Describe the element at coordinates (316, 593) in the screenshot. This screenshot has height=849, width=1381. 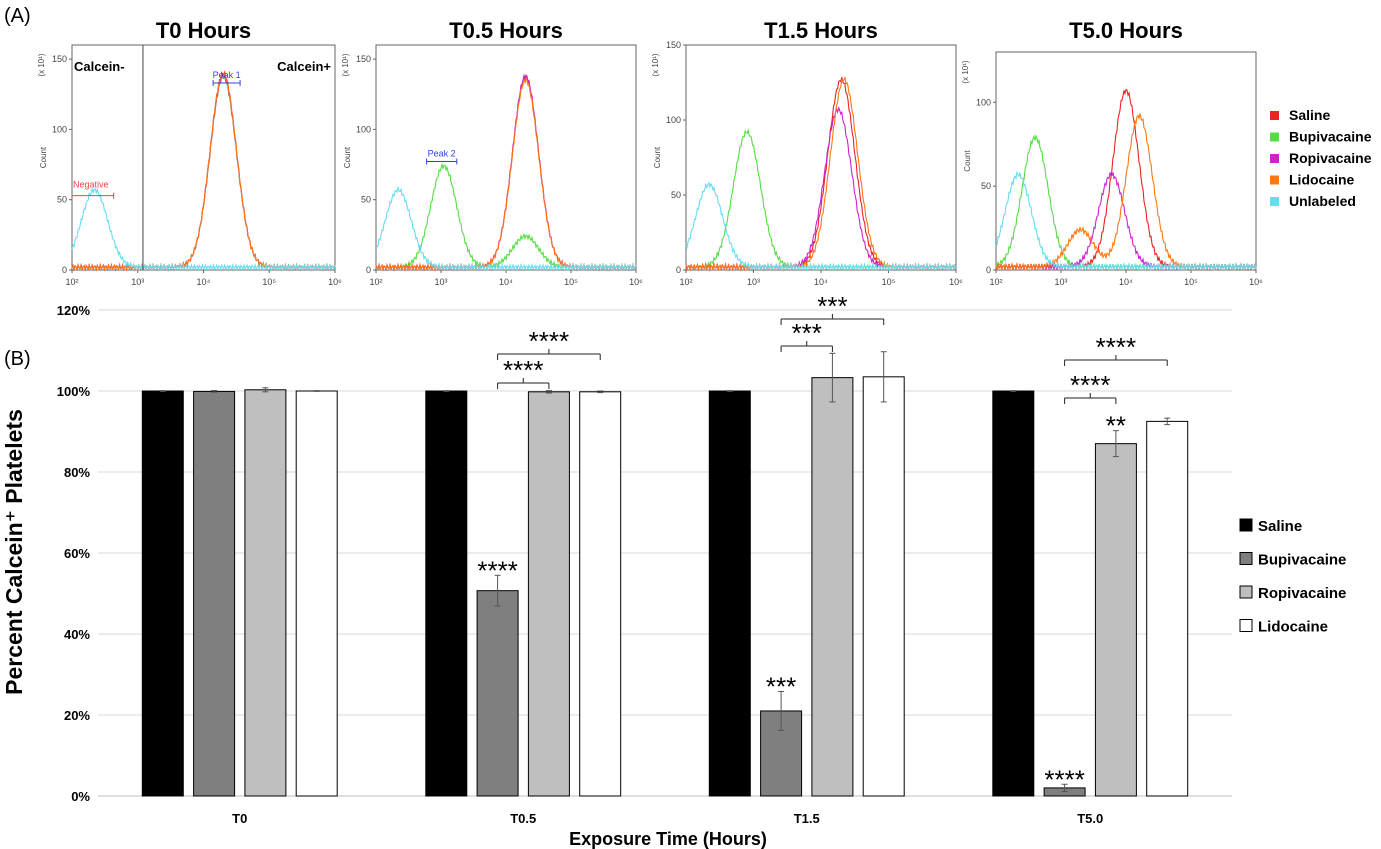
I see `bar-lidocaine-t0` at that location.